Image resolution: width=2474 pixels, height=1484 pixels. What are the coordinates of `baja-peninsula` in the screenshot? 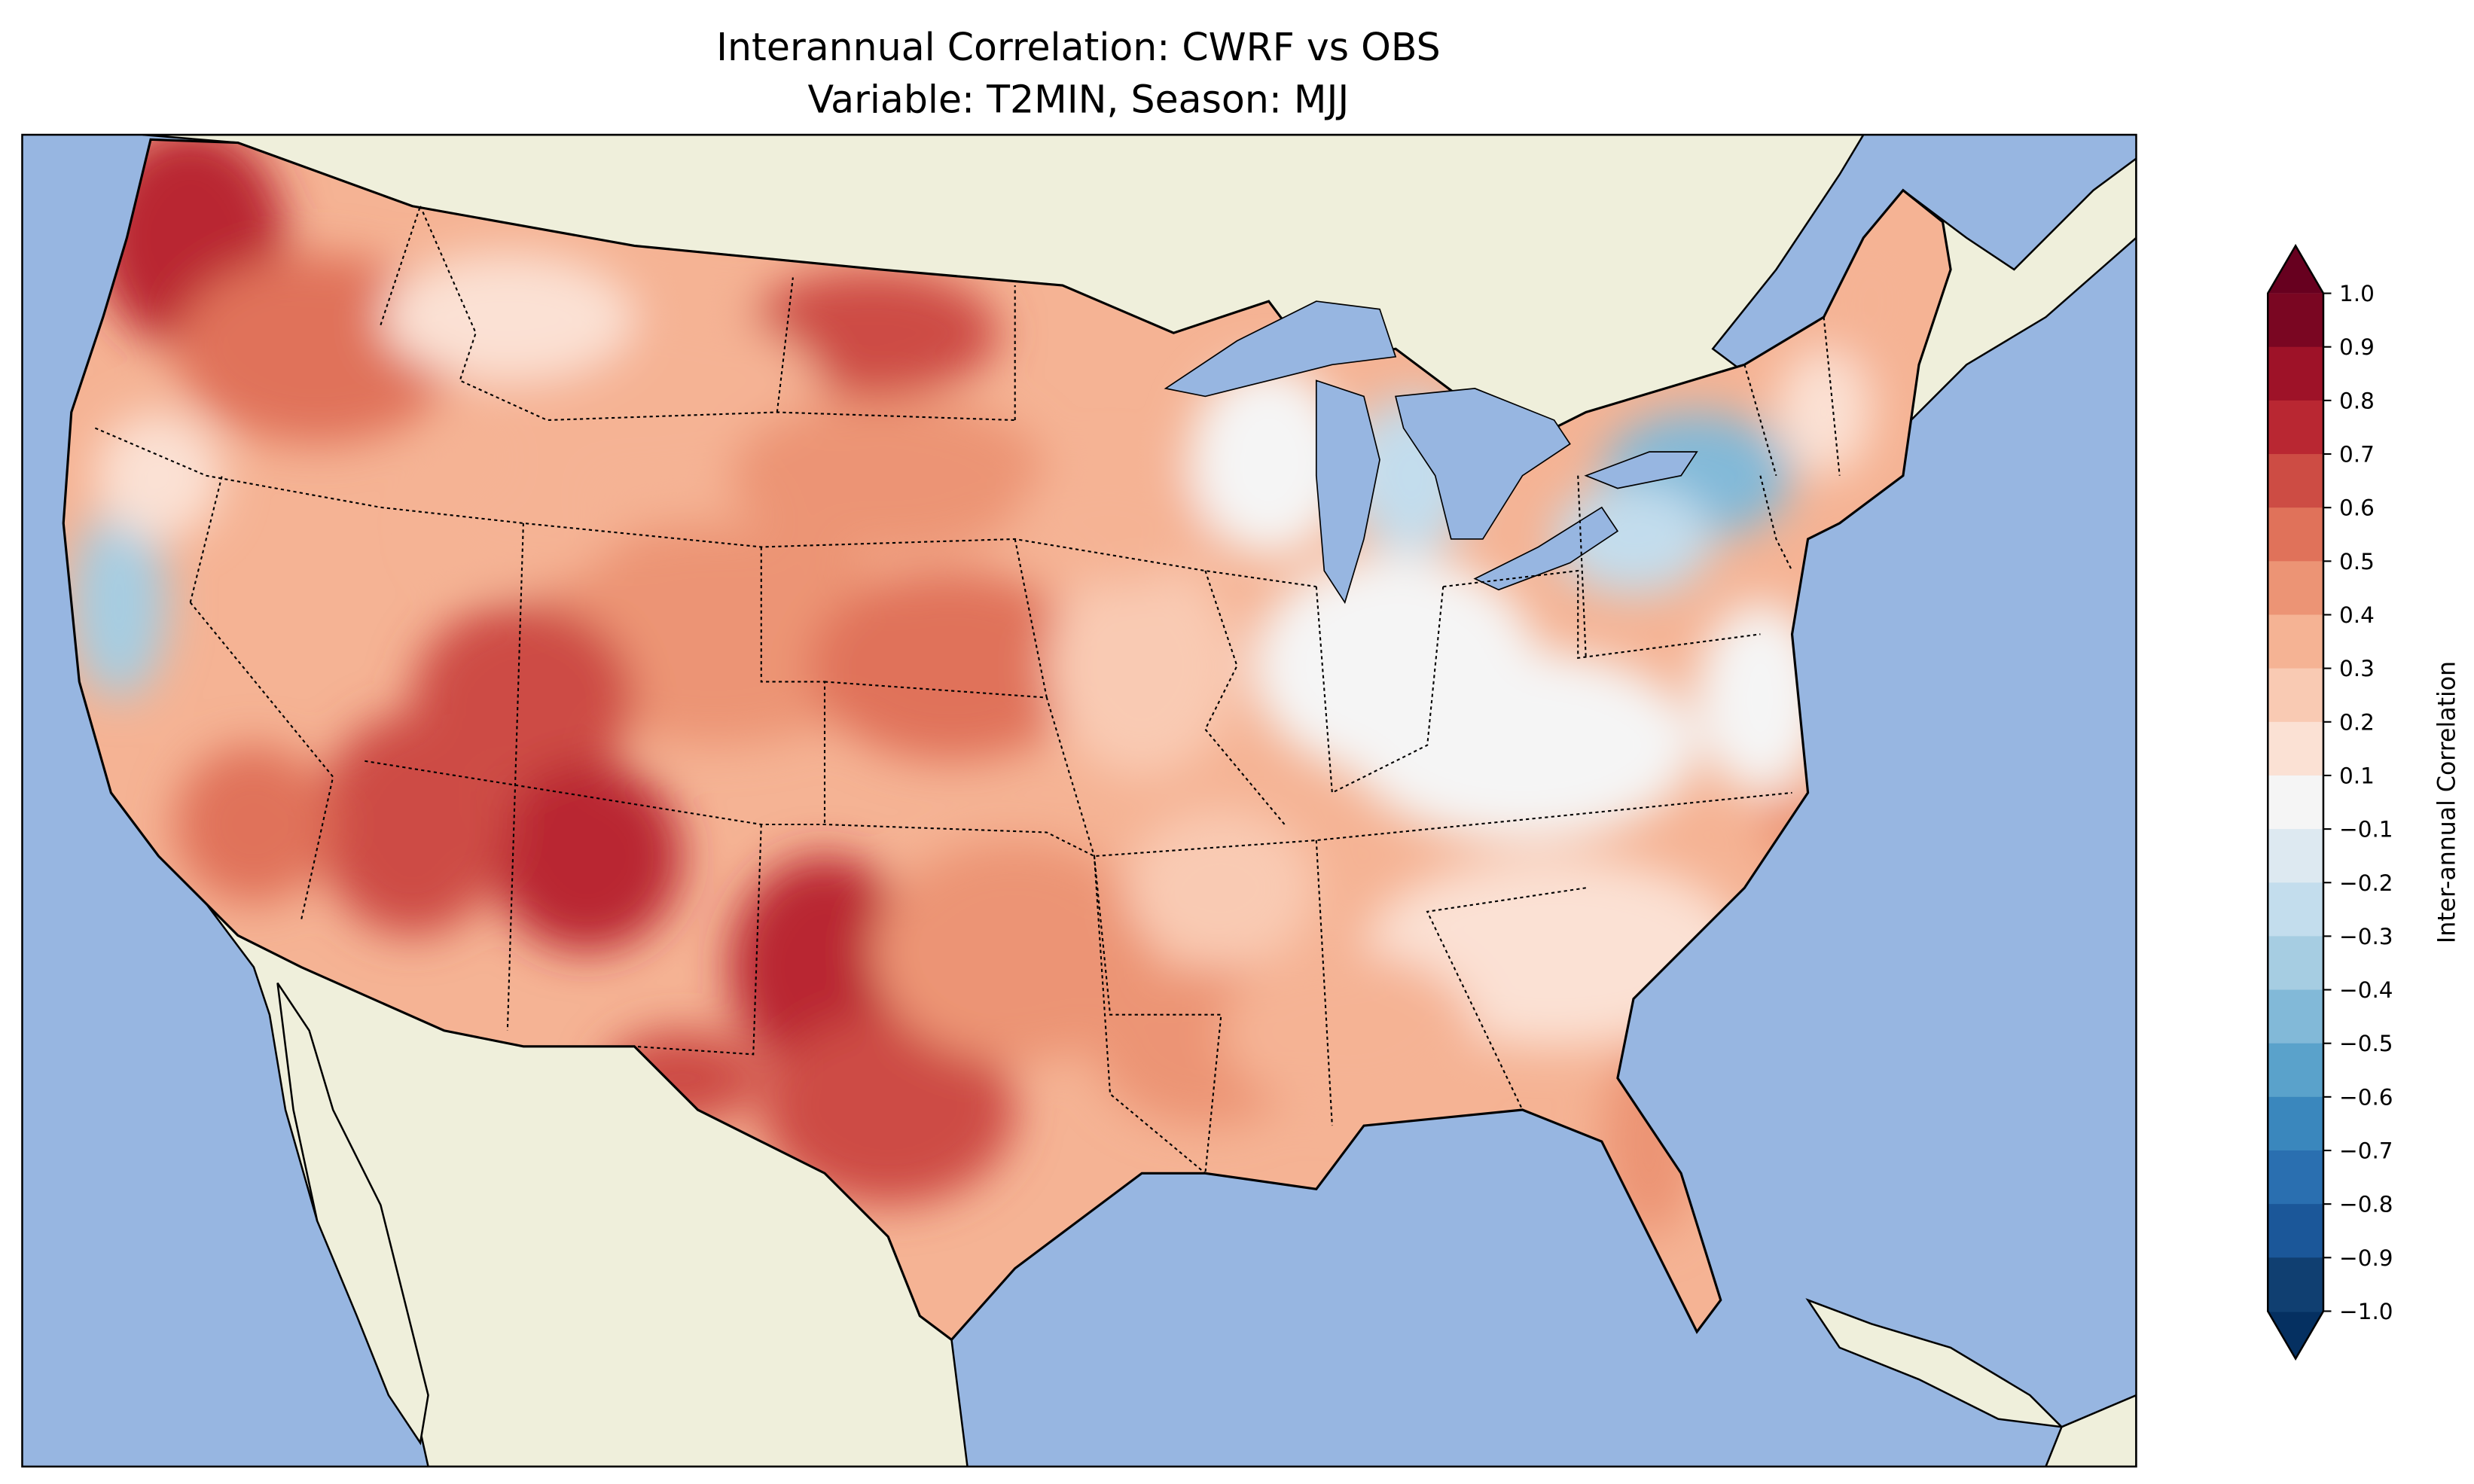 It's located at (352, 1214).